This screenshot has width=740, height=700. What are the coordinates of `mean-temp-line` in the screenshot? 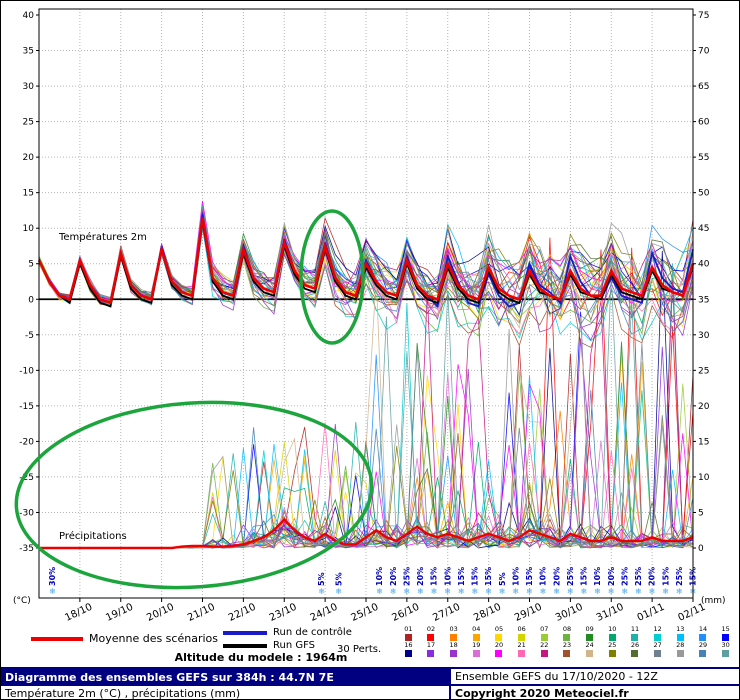 It's located at (366, 261).